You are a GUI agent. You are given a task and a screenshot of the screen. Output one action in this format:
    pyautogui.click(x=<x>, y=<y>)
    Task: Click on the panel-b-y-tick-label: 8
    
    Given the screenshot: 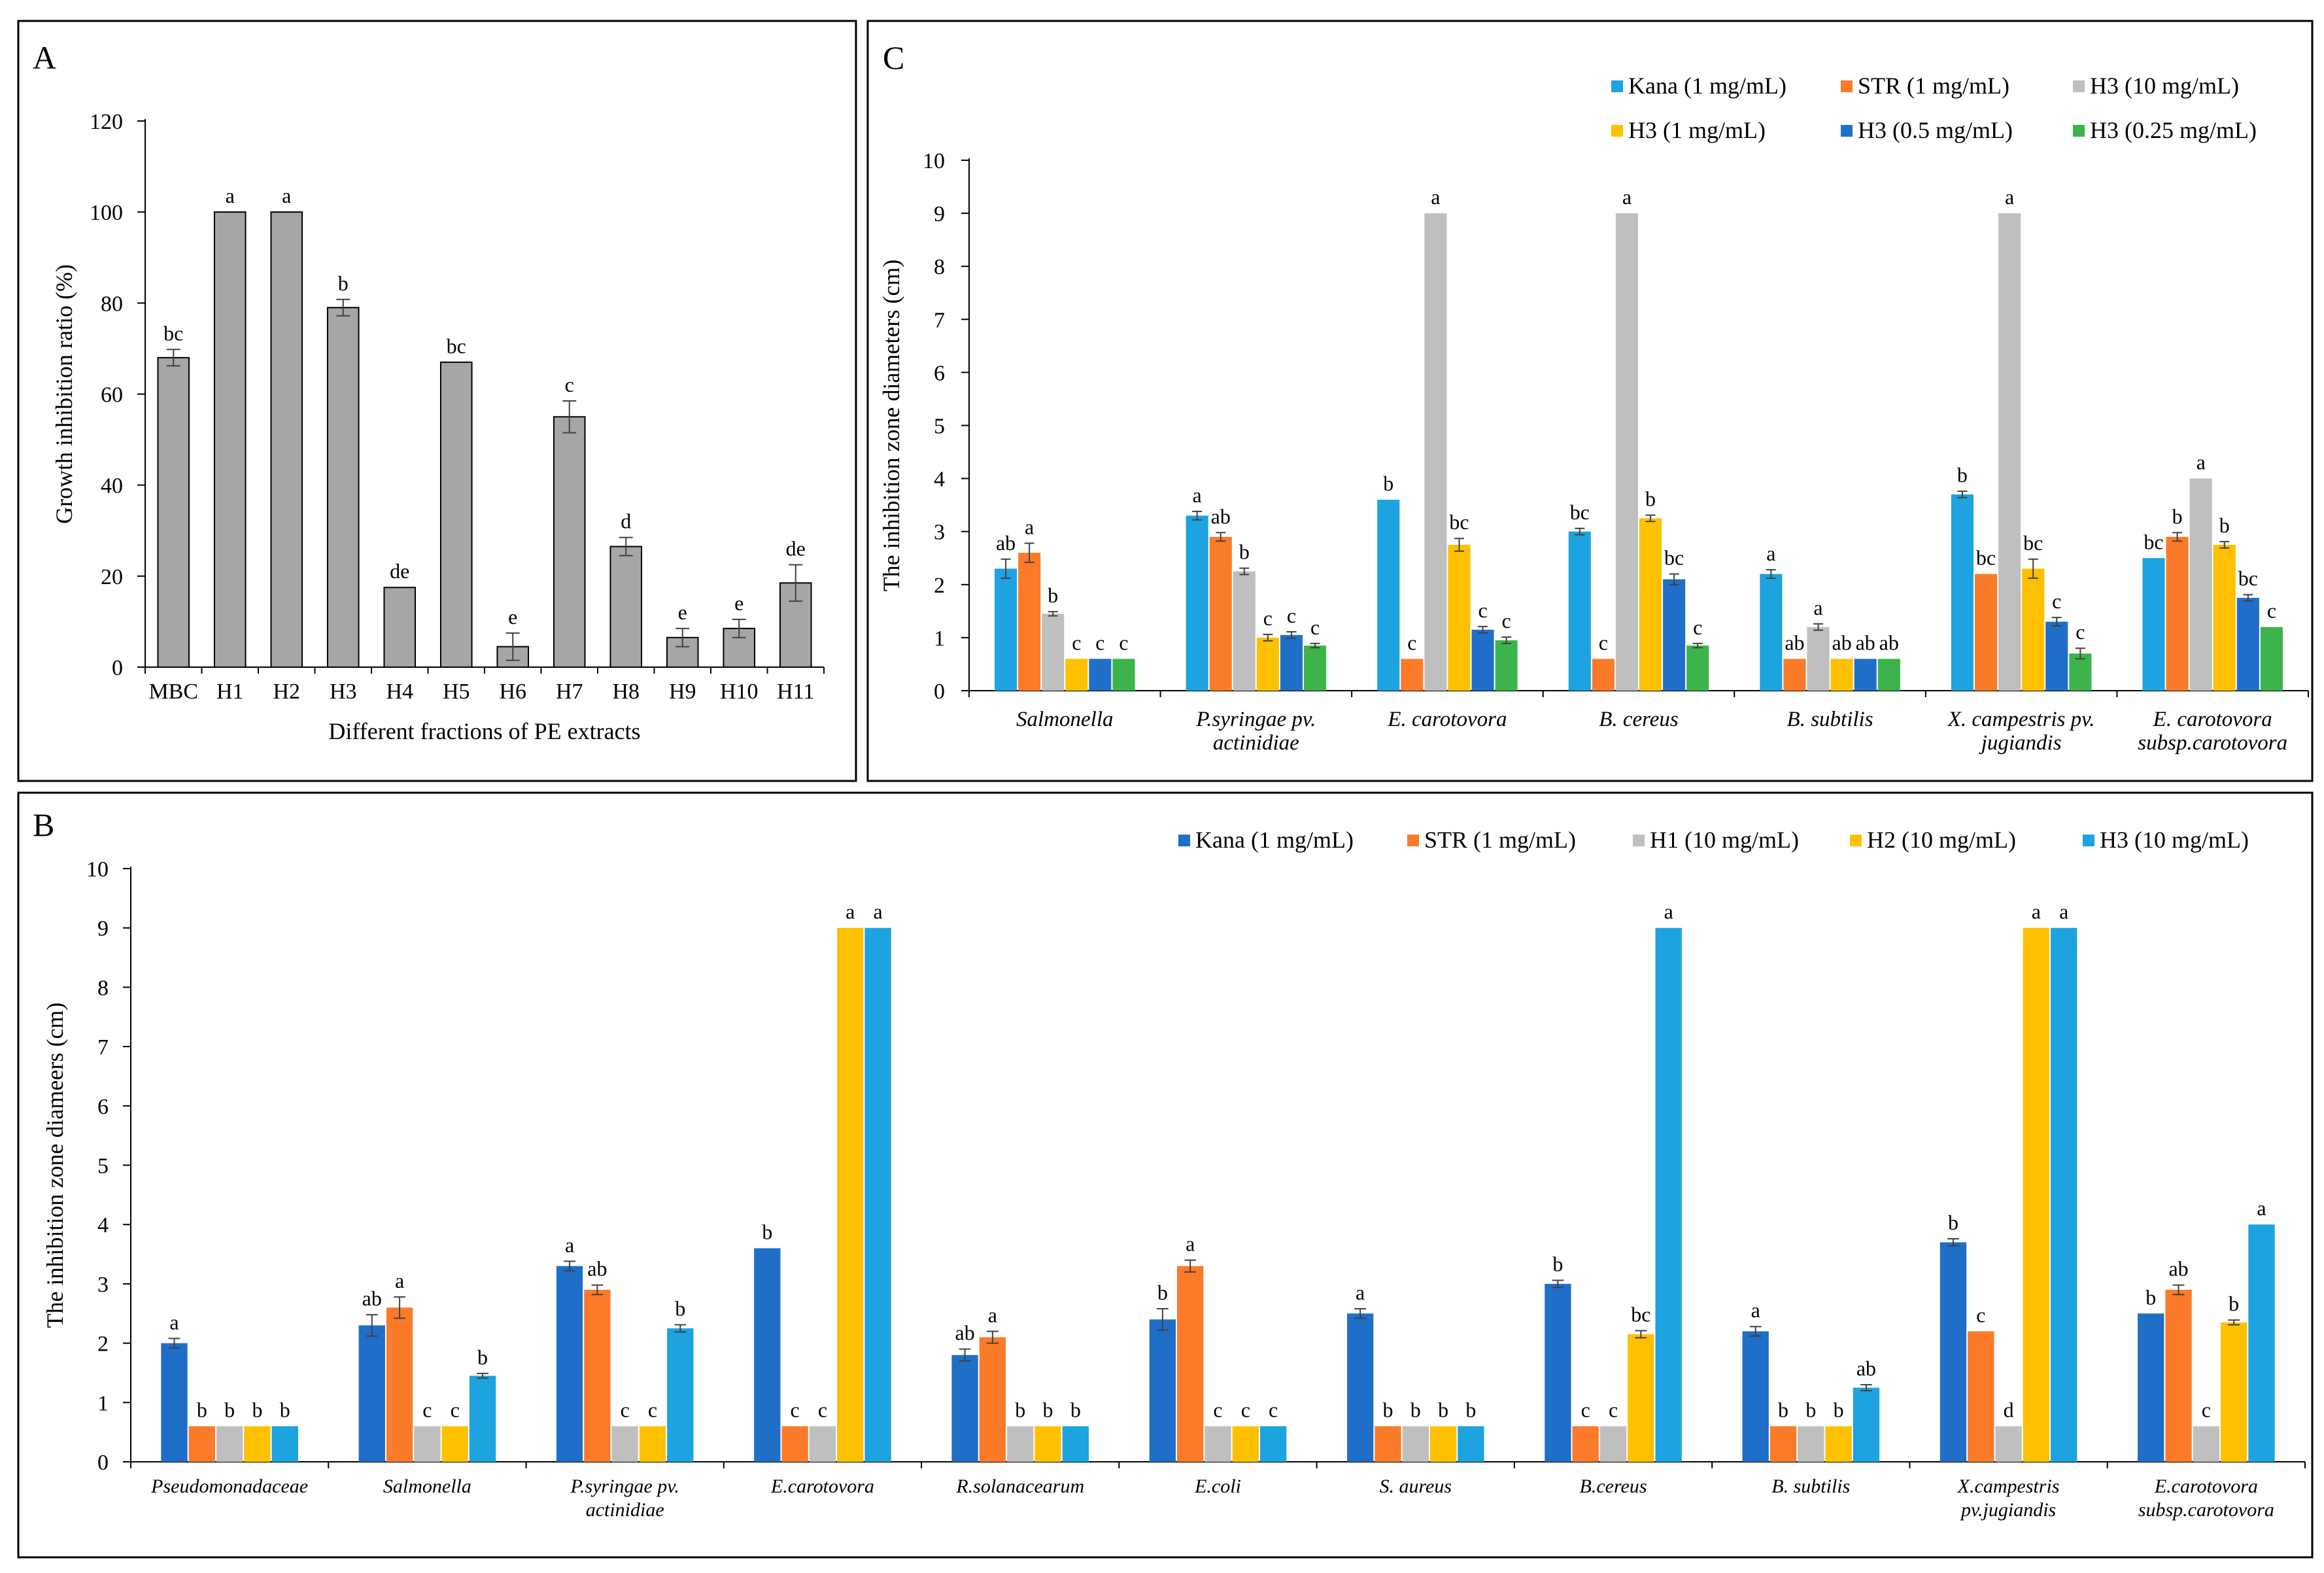 What is the action you would take?
    pyautogui.click(x=103, y=988)
    